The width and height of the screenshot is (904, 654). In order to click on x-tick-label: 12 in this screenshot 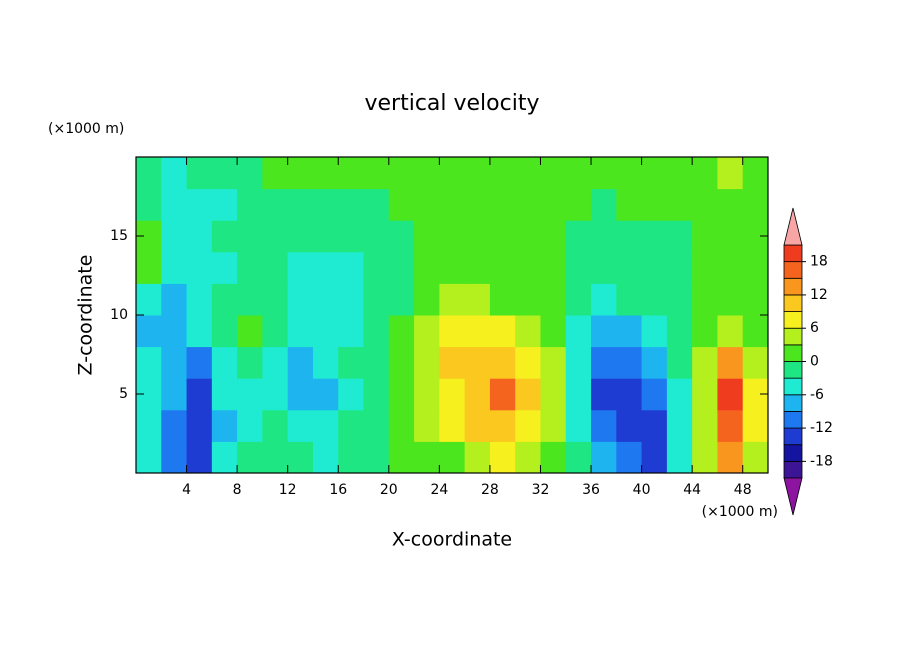, I will do `click(288, 490)`.